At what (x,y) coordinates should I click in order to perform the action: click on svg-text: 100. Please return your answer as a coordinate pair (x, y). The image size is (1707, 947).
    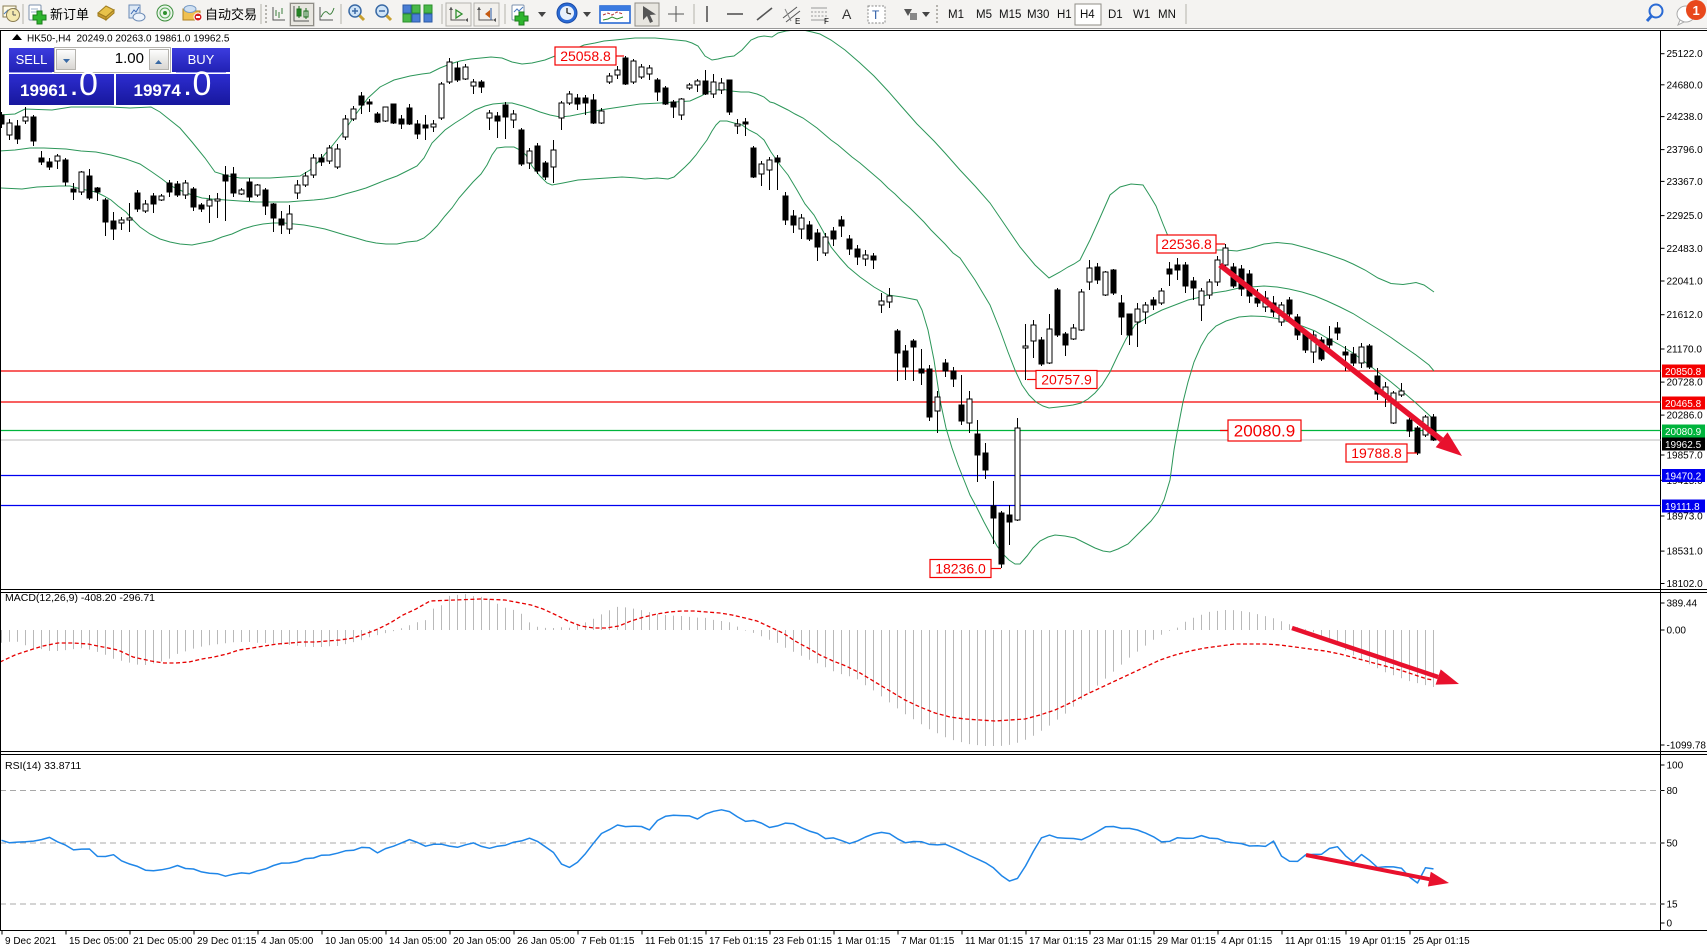
    Looking at the image, I should click on (1675, 766).